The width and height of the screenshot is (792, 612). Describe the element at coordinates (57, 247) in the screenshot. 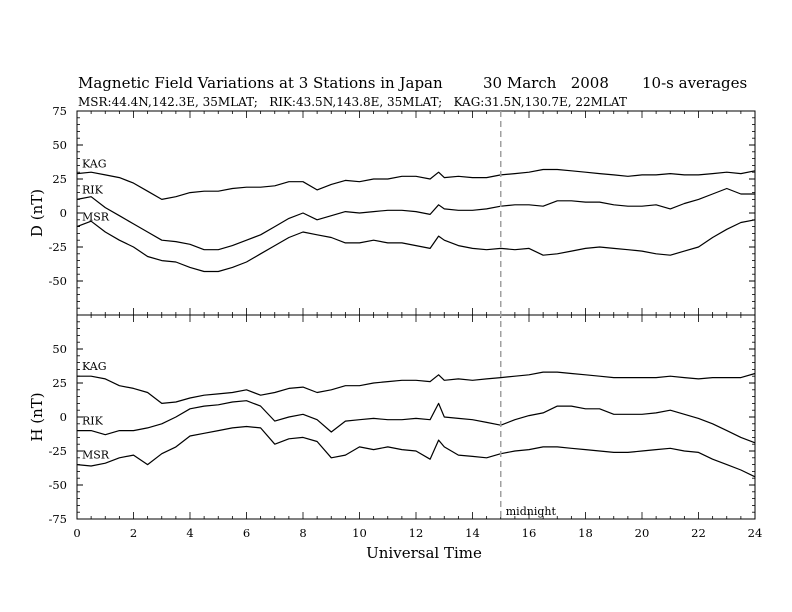

I see `y-tick-label-D: -25` at that location.